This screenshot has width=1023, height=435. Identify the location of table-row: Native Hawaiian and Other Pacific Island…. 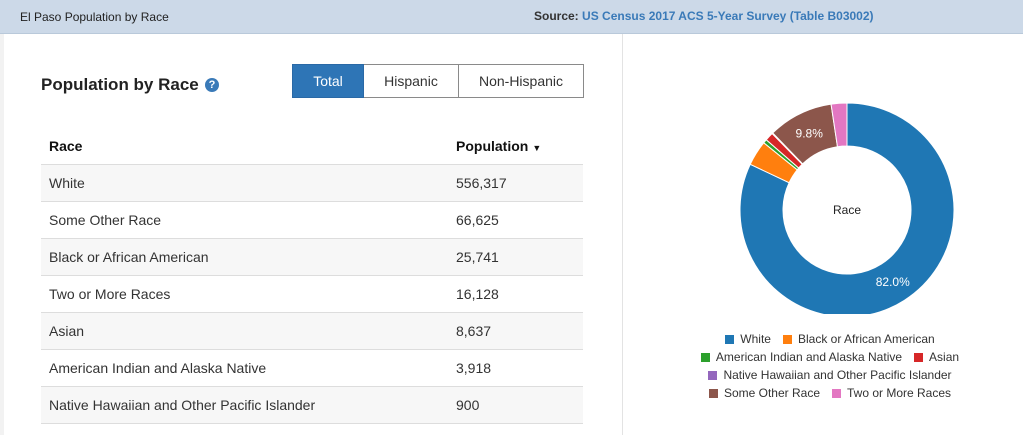
(312, 405).